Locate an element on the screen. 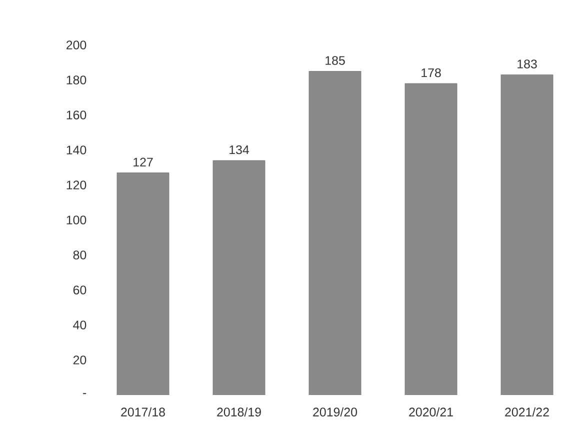 The width and height of the screenshot is (585, 438). data-label: 183 is located at coordinates (527, 64).